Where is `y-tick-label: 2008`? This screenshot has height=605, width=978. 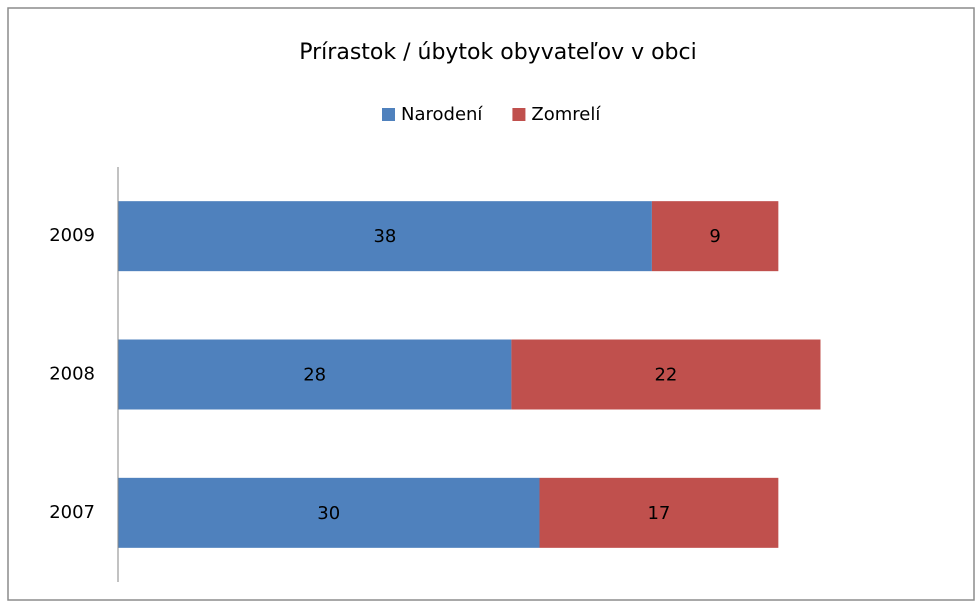 y-tick-label: 2008 is located at coordinates (72, 374).